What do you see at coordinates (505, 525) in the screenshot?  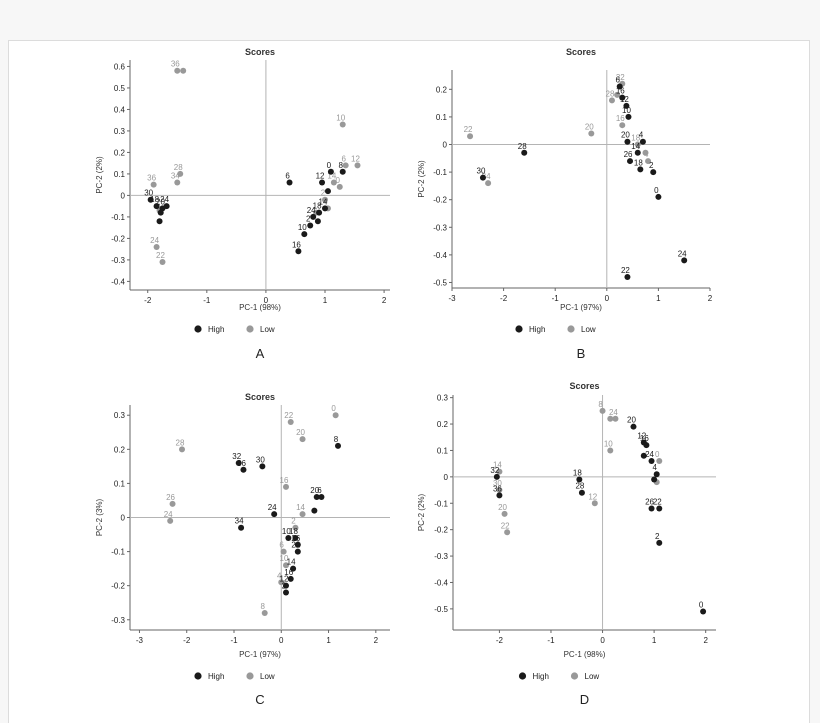 I see `point-label: 22` at bounding box center [505, 525].